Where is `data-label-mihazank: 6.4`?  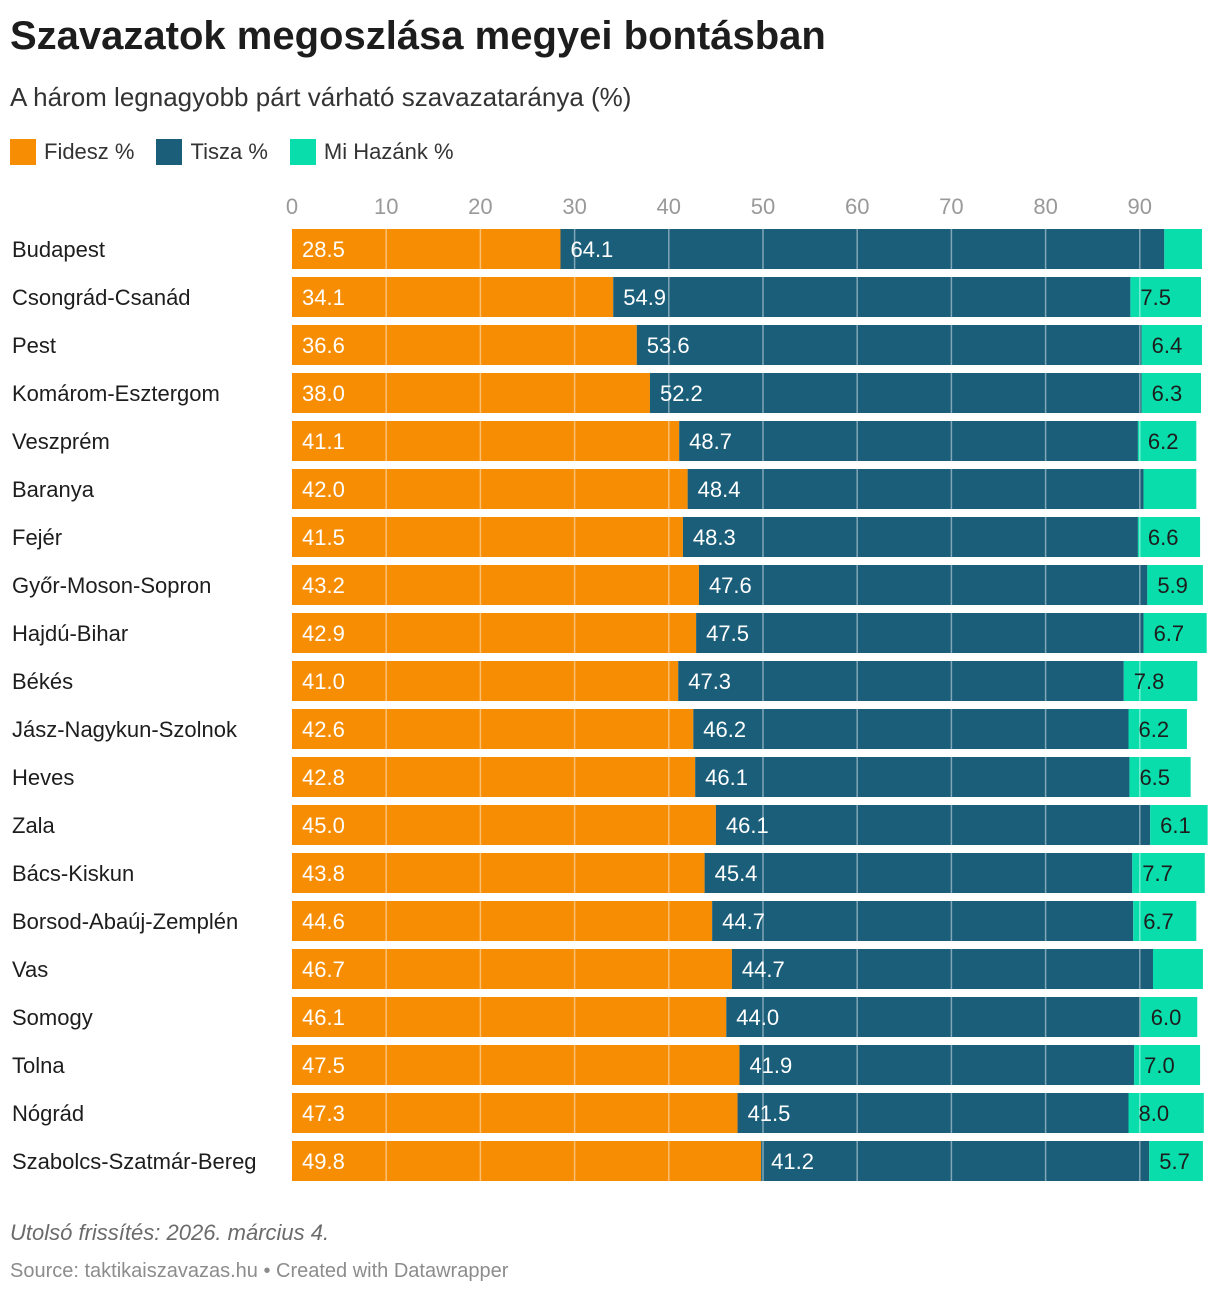 data-label-mihazank: 6.4 is located at coordinates (1167, 345).